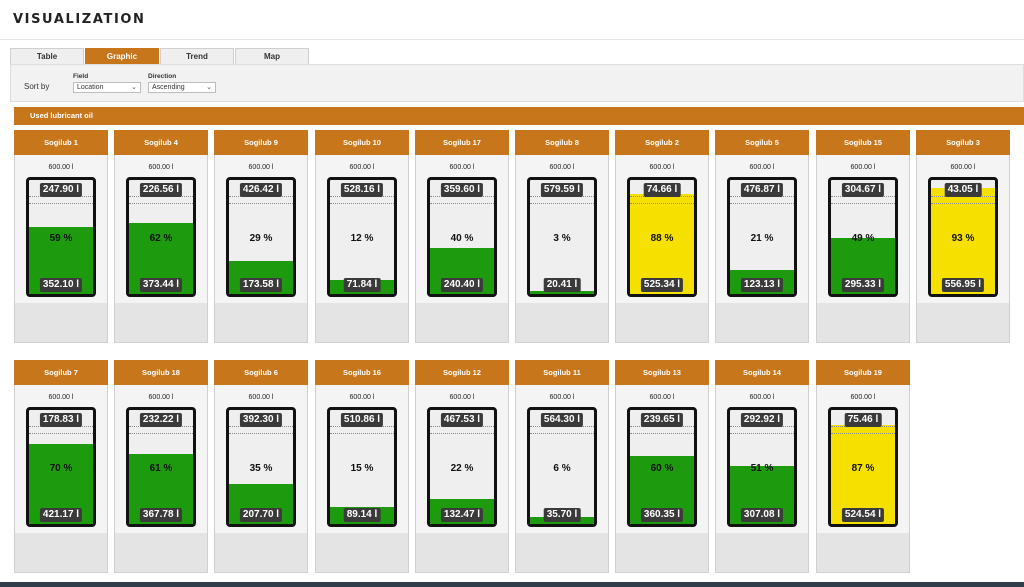 This screenshot has height=587, width=1024. I want to click on tank-card: Sogilub 9 600.00 l 426.42 l 29 % 173.58 l, so click(261, 236).